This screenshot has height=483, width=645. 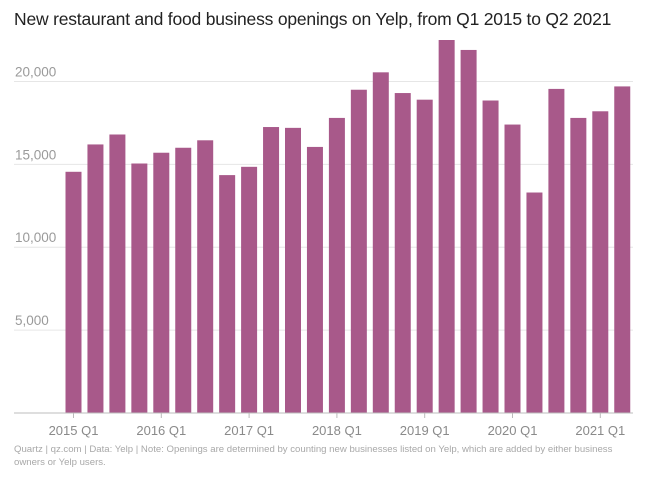 What do you see at coordinates (337, 430) in the screenshot?
I see `x-tick-label: 2018 Q1` at bounding box center [337, 430].